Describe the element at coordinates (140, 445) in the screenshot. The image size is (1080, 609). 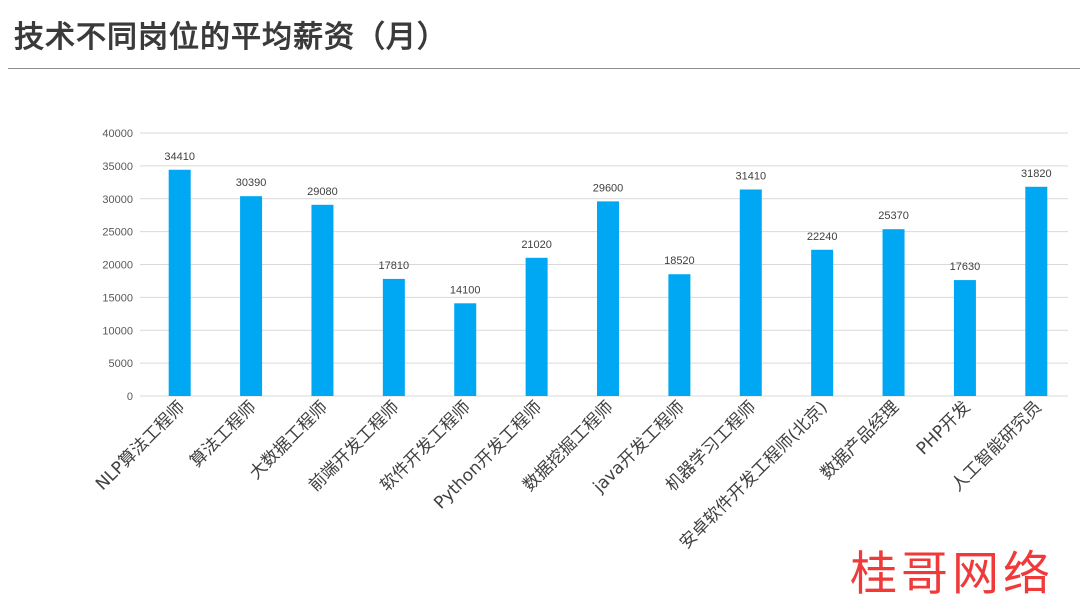
I see `category-label: NLP算法工程师` at that location.